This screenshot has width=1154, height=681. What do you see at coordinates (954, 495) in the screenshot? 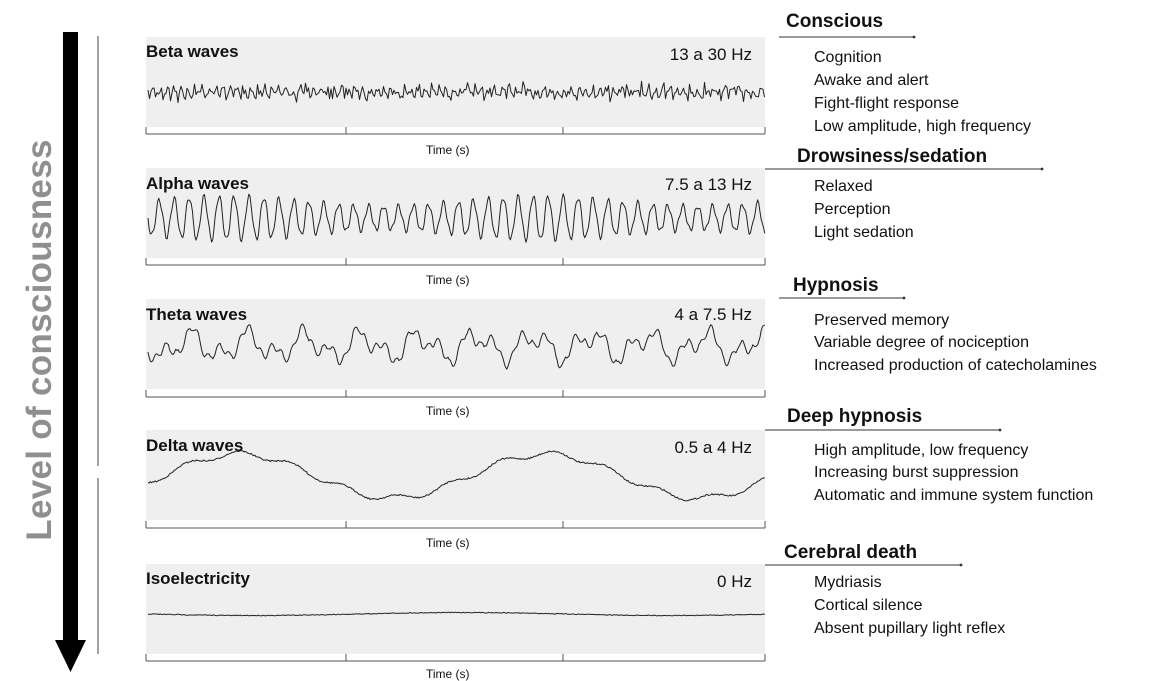
I see `state-item: Automatic and immune system function` at bounding box center [954, 495].